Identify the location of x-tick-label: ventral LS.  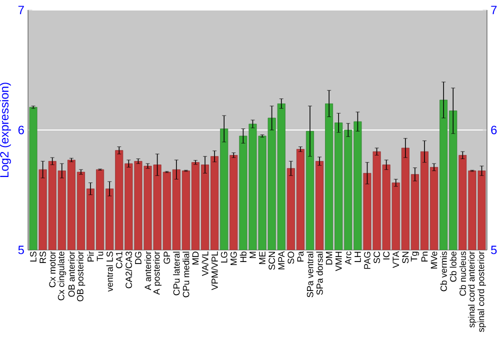
(109, 272).